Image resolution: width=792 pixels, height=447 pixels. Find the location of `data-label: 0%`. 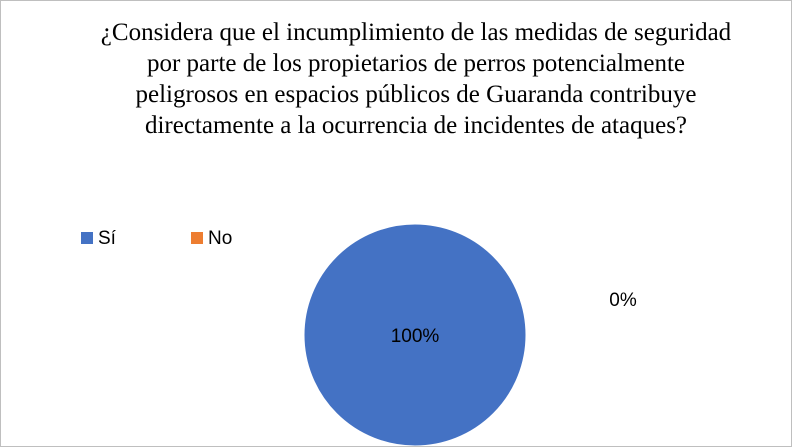

data-label: 0% is located at coordinates (623, 300).